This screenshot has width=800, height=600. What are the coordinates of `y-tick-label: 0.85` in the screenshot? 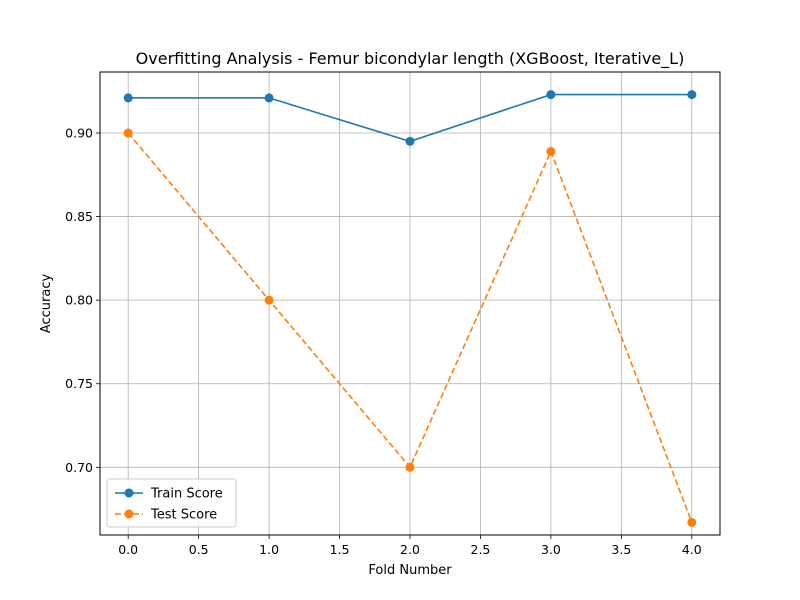 It's located at (79, 216).